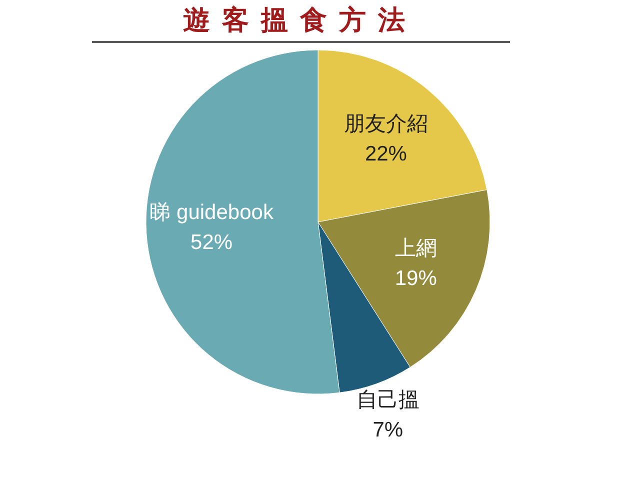 The width and height of the screenshot is (640, 485). What do you see at coordinates (211, 242) in the screenshot?
I see `data-label: 52%` at bounding box center [211, 242].